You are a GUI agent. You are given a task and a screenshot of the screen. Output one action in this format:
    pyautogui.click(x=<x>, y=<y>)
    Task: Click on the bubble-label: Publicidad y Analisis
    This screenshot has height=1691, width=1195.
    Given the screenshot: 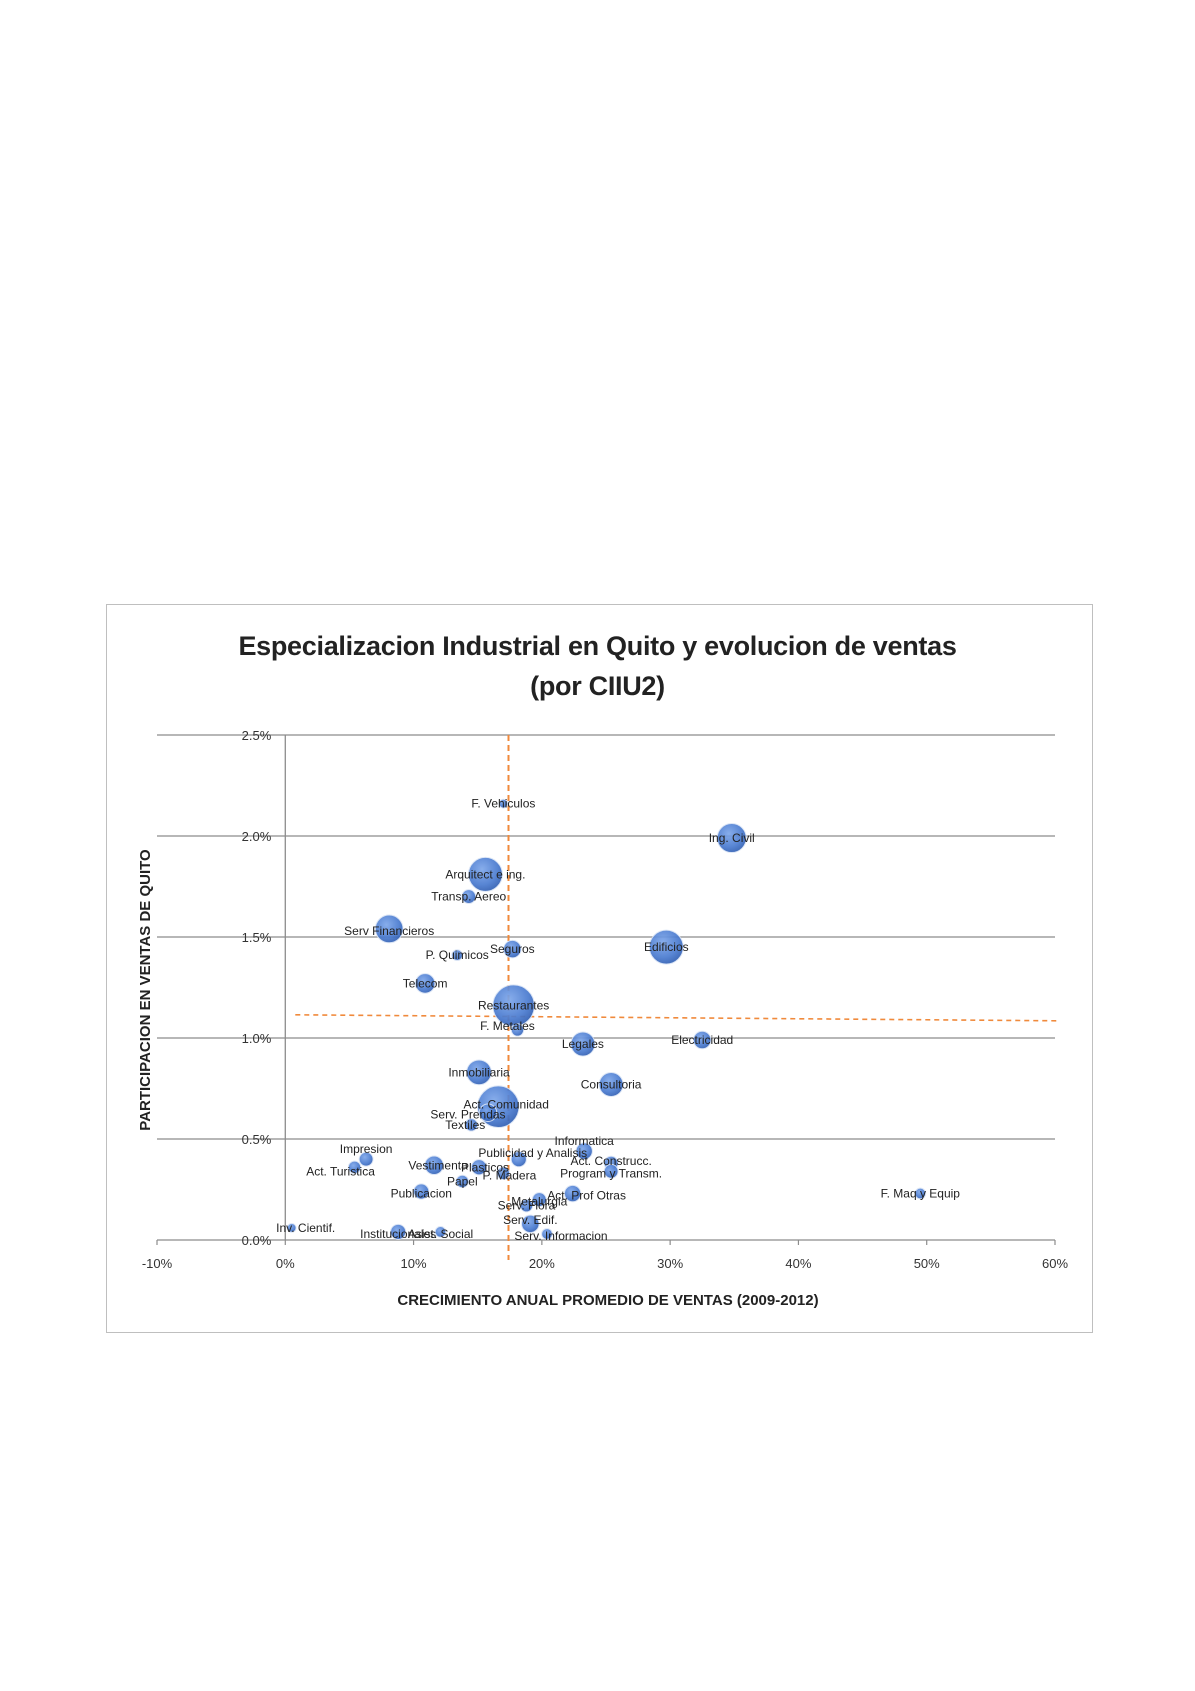 What is the action you would take?
    pyautogui.click(x=532, y=1153)
    